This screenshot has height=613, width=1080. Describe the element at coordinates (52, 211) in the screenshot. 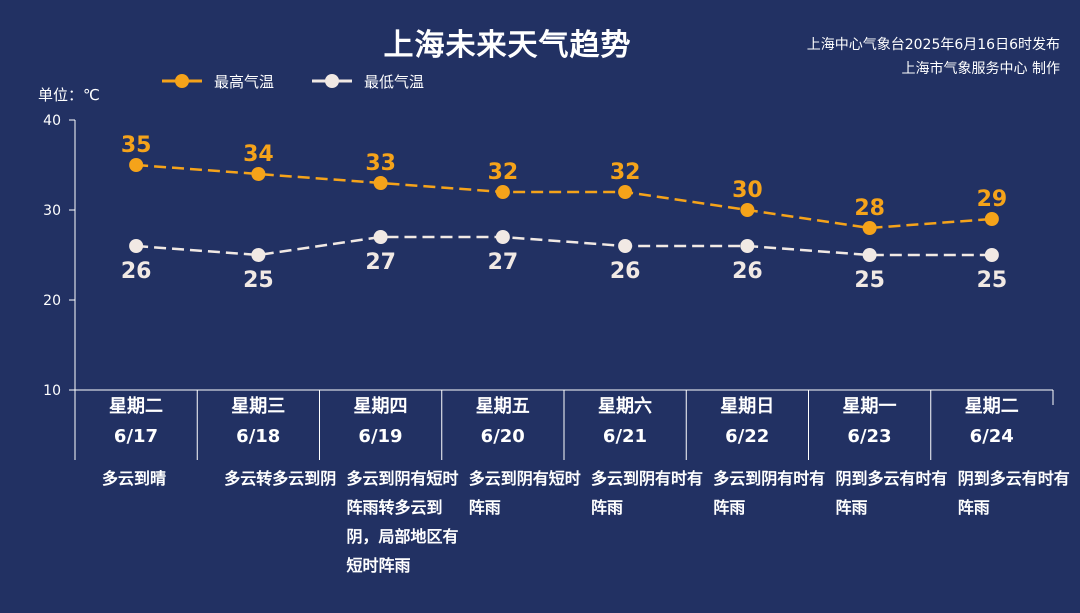

I see `y-tick-label: 30` at that location.